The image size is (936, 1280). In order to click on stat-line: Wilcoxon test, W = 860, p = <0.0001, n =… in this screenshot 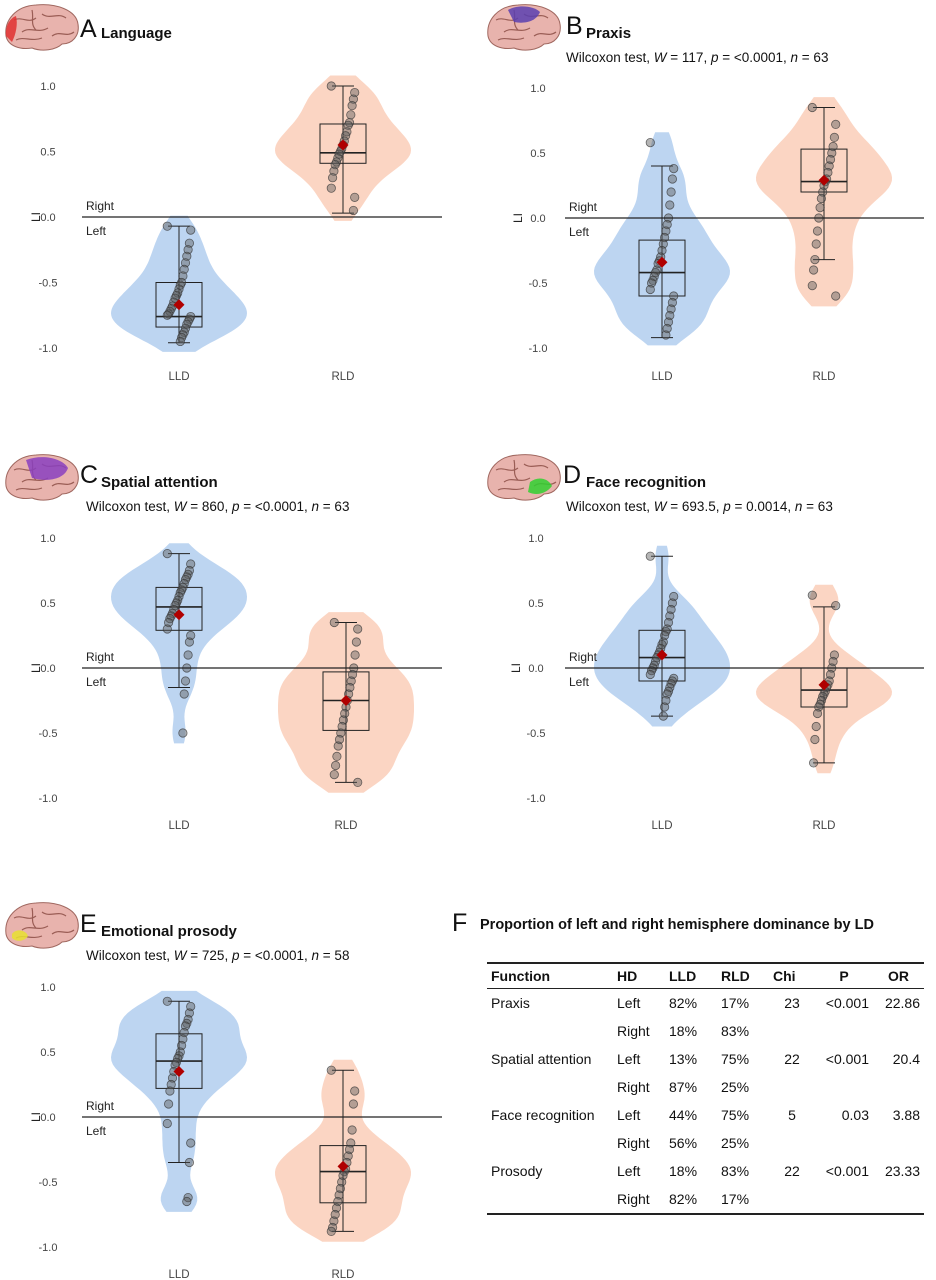, I will do `click(218, 506)`.